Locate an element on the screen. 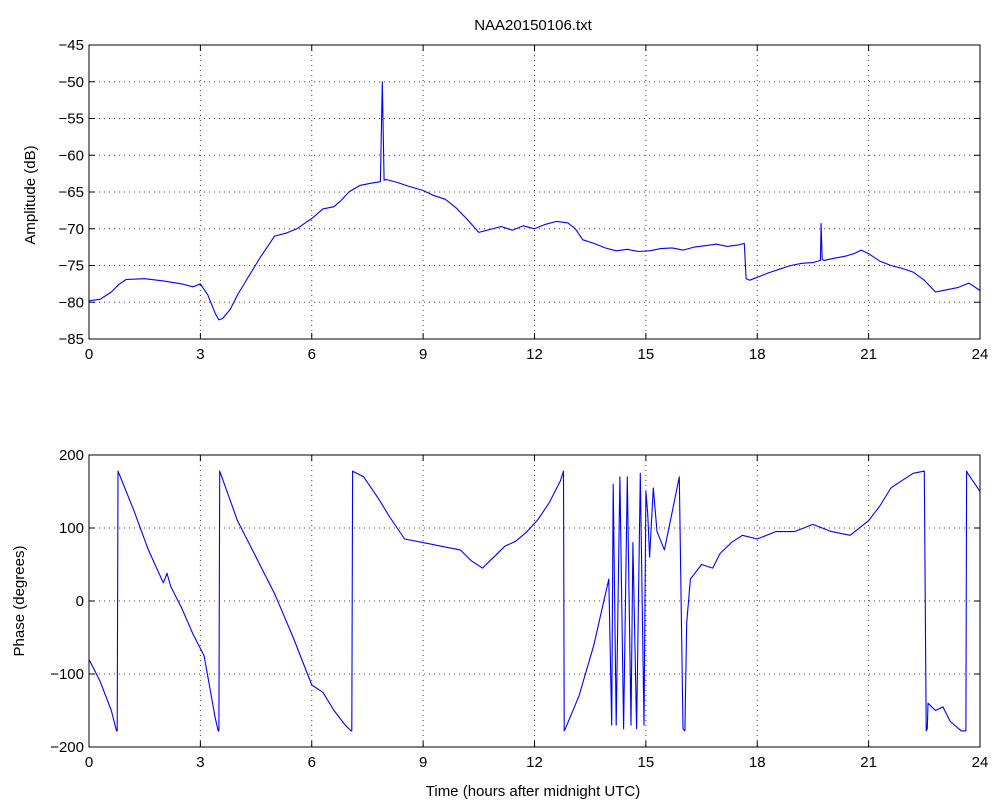 Image resolution: width=998 pixels, height=806 pixels. amplitude-ytick-label-6: −75 is located at coordinates (71, 266).